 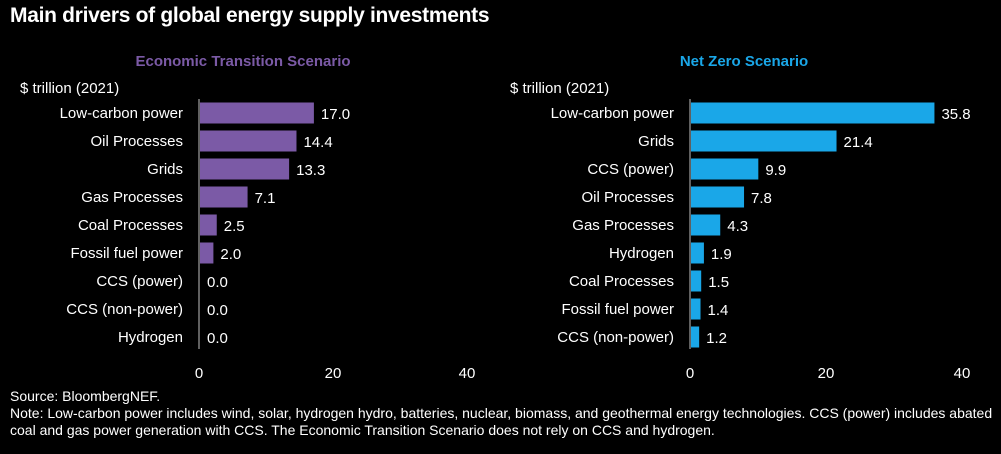 What do you see at coordinates (242, 61) in the screenshot?
I see `ets-panel-title: Economic Transition Scenario` at bounding box center [242, 61].